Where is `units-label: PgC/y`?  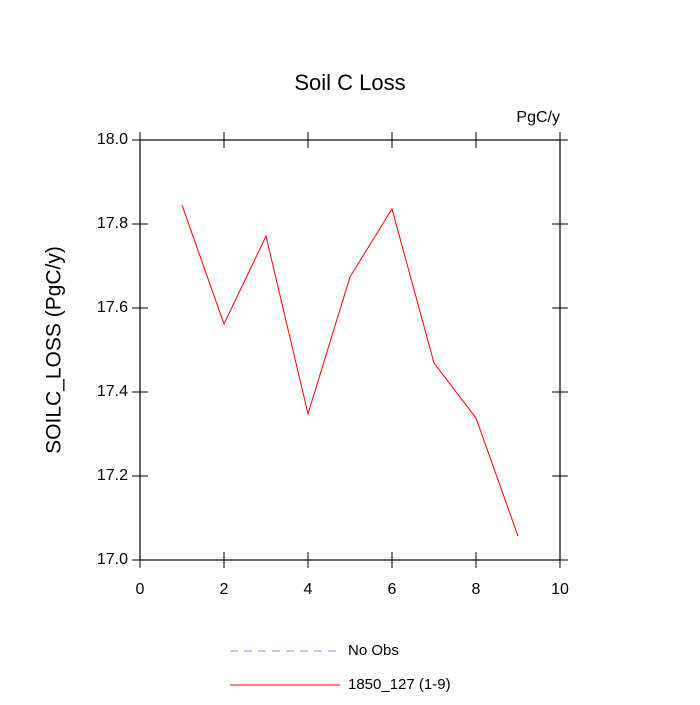 units-label: PgC/y is located at coordinates (538, 117).